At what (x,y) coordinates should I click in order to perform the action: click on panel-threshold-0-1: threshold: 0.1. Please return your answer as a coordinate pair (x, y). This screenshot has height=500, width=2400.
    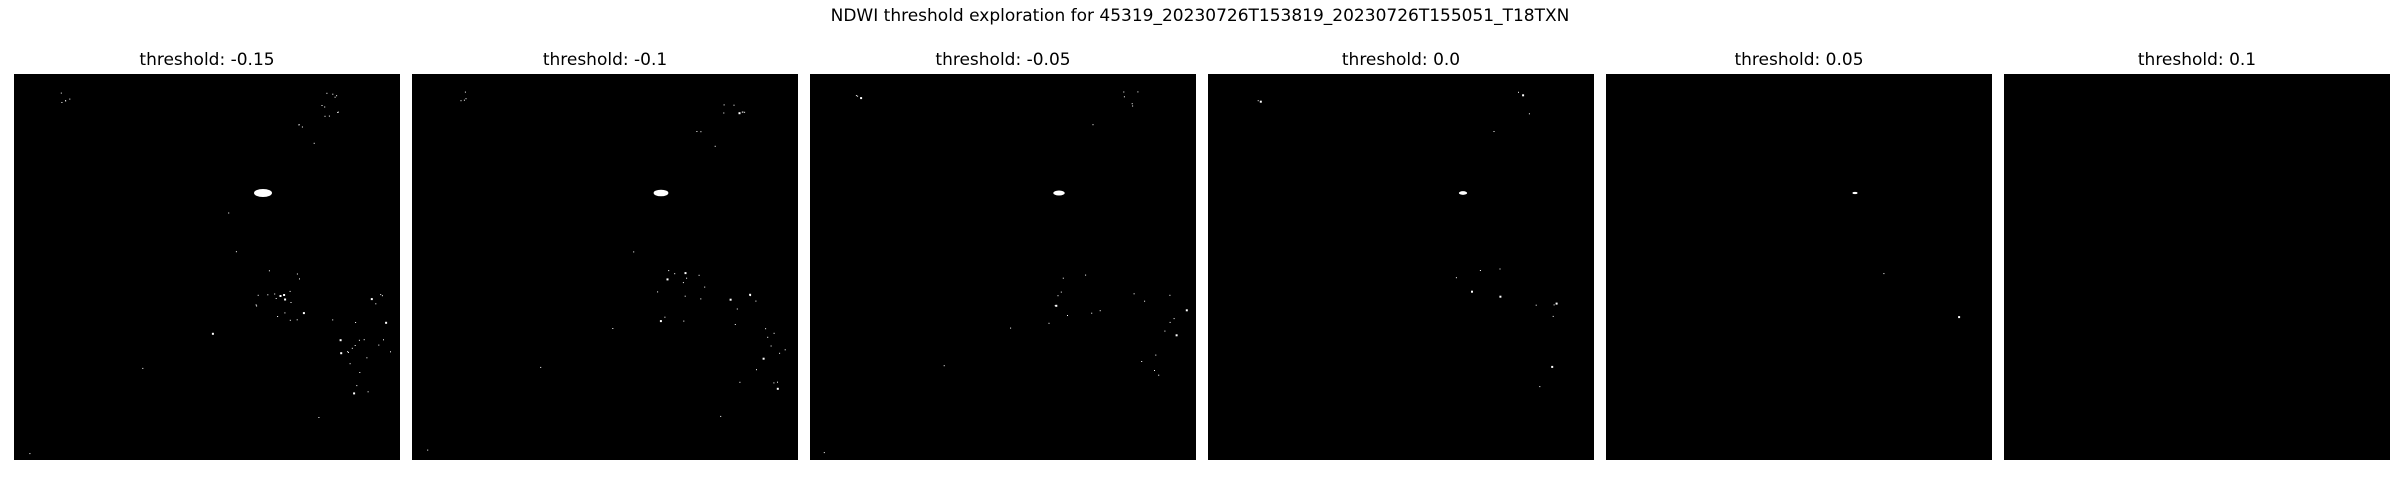
    Looking at the image, I should click on (2197, 254).